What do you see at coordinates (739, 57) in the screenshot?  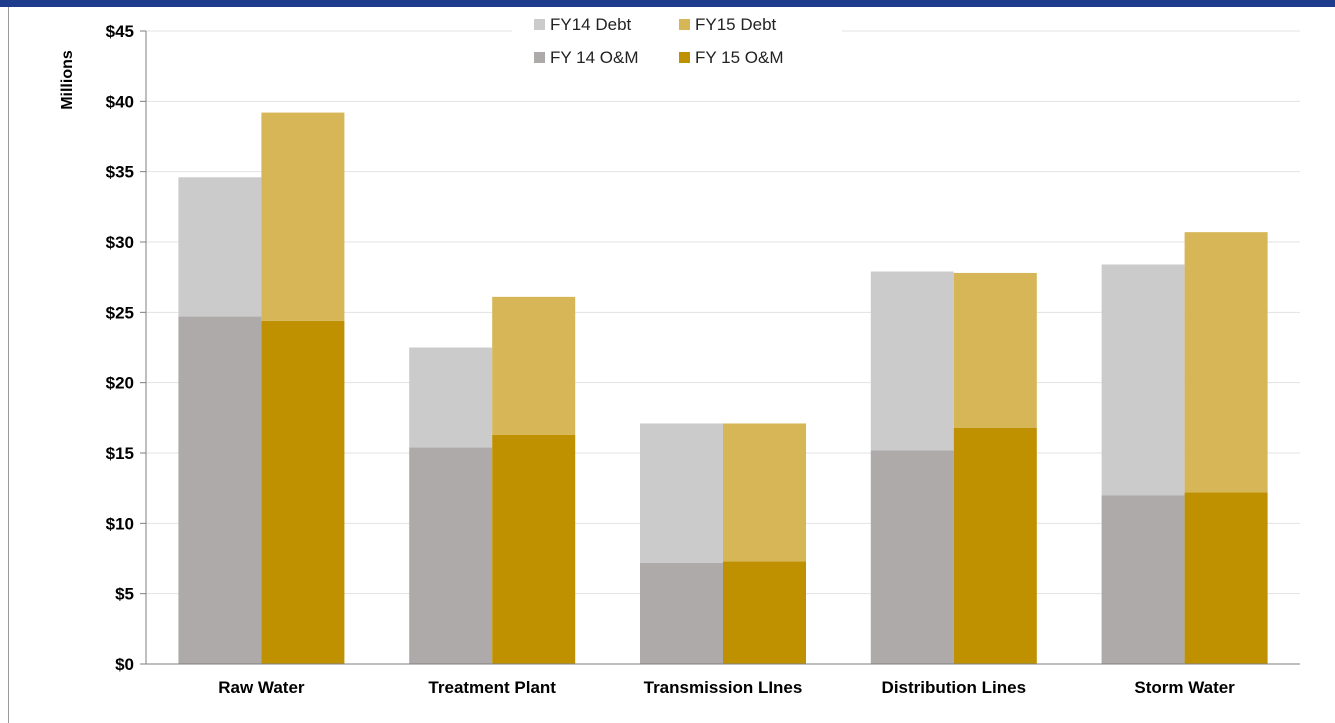 I see `legend-label: FY 15 O&M` at bounding box center [739, 57].